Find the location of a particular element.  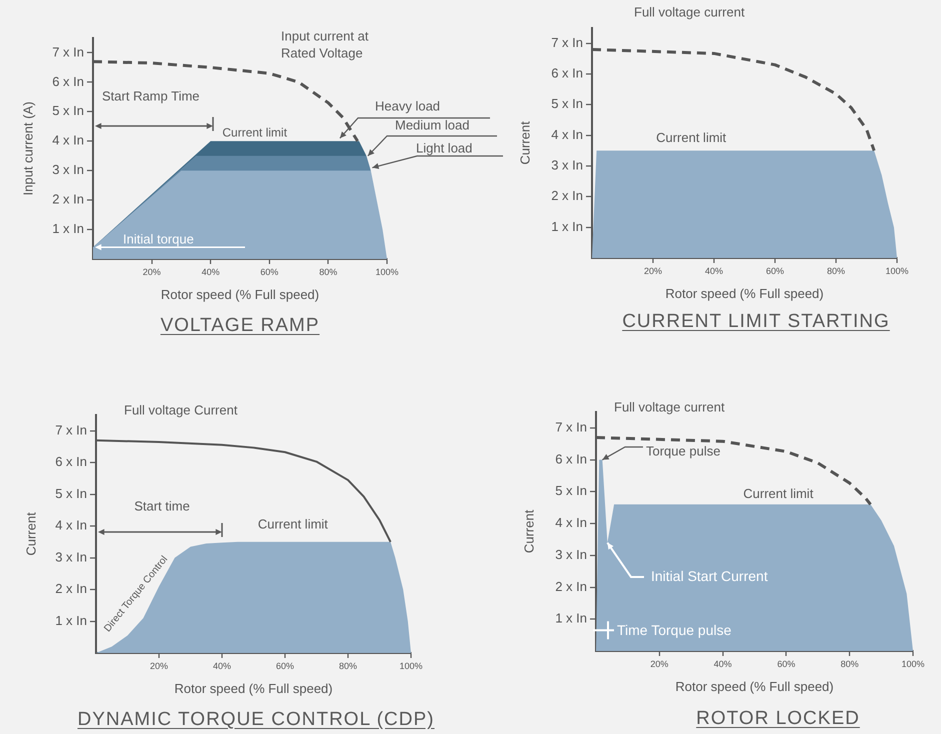

text: VOLTAGE RAMP is located at coordinates (240, 326).